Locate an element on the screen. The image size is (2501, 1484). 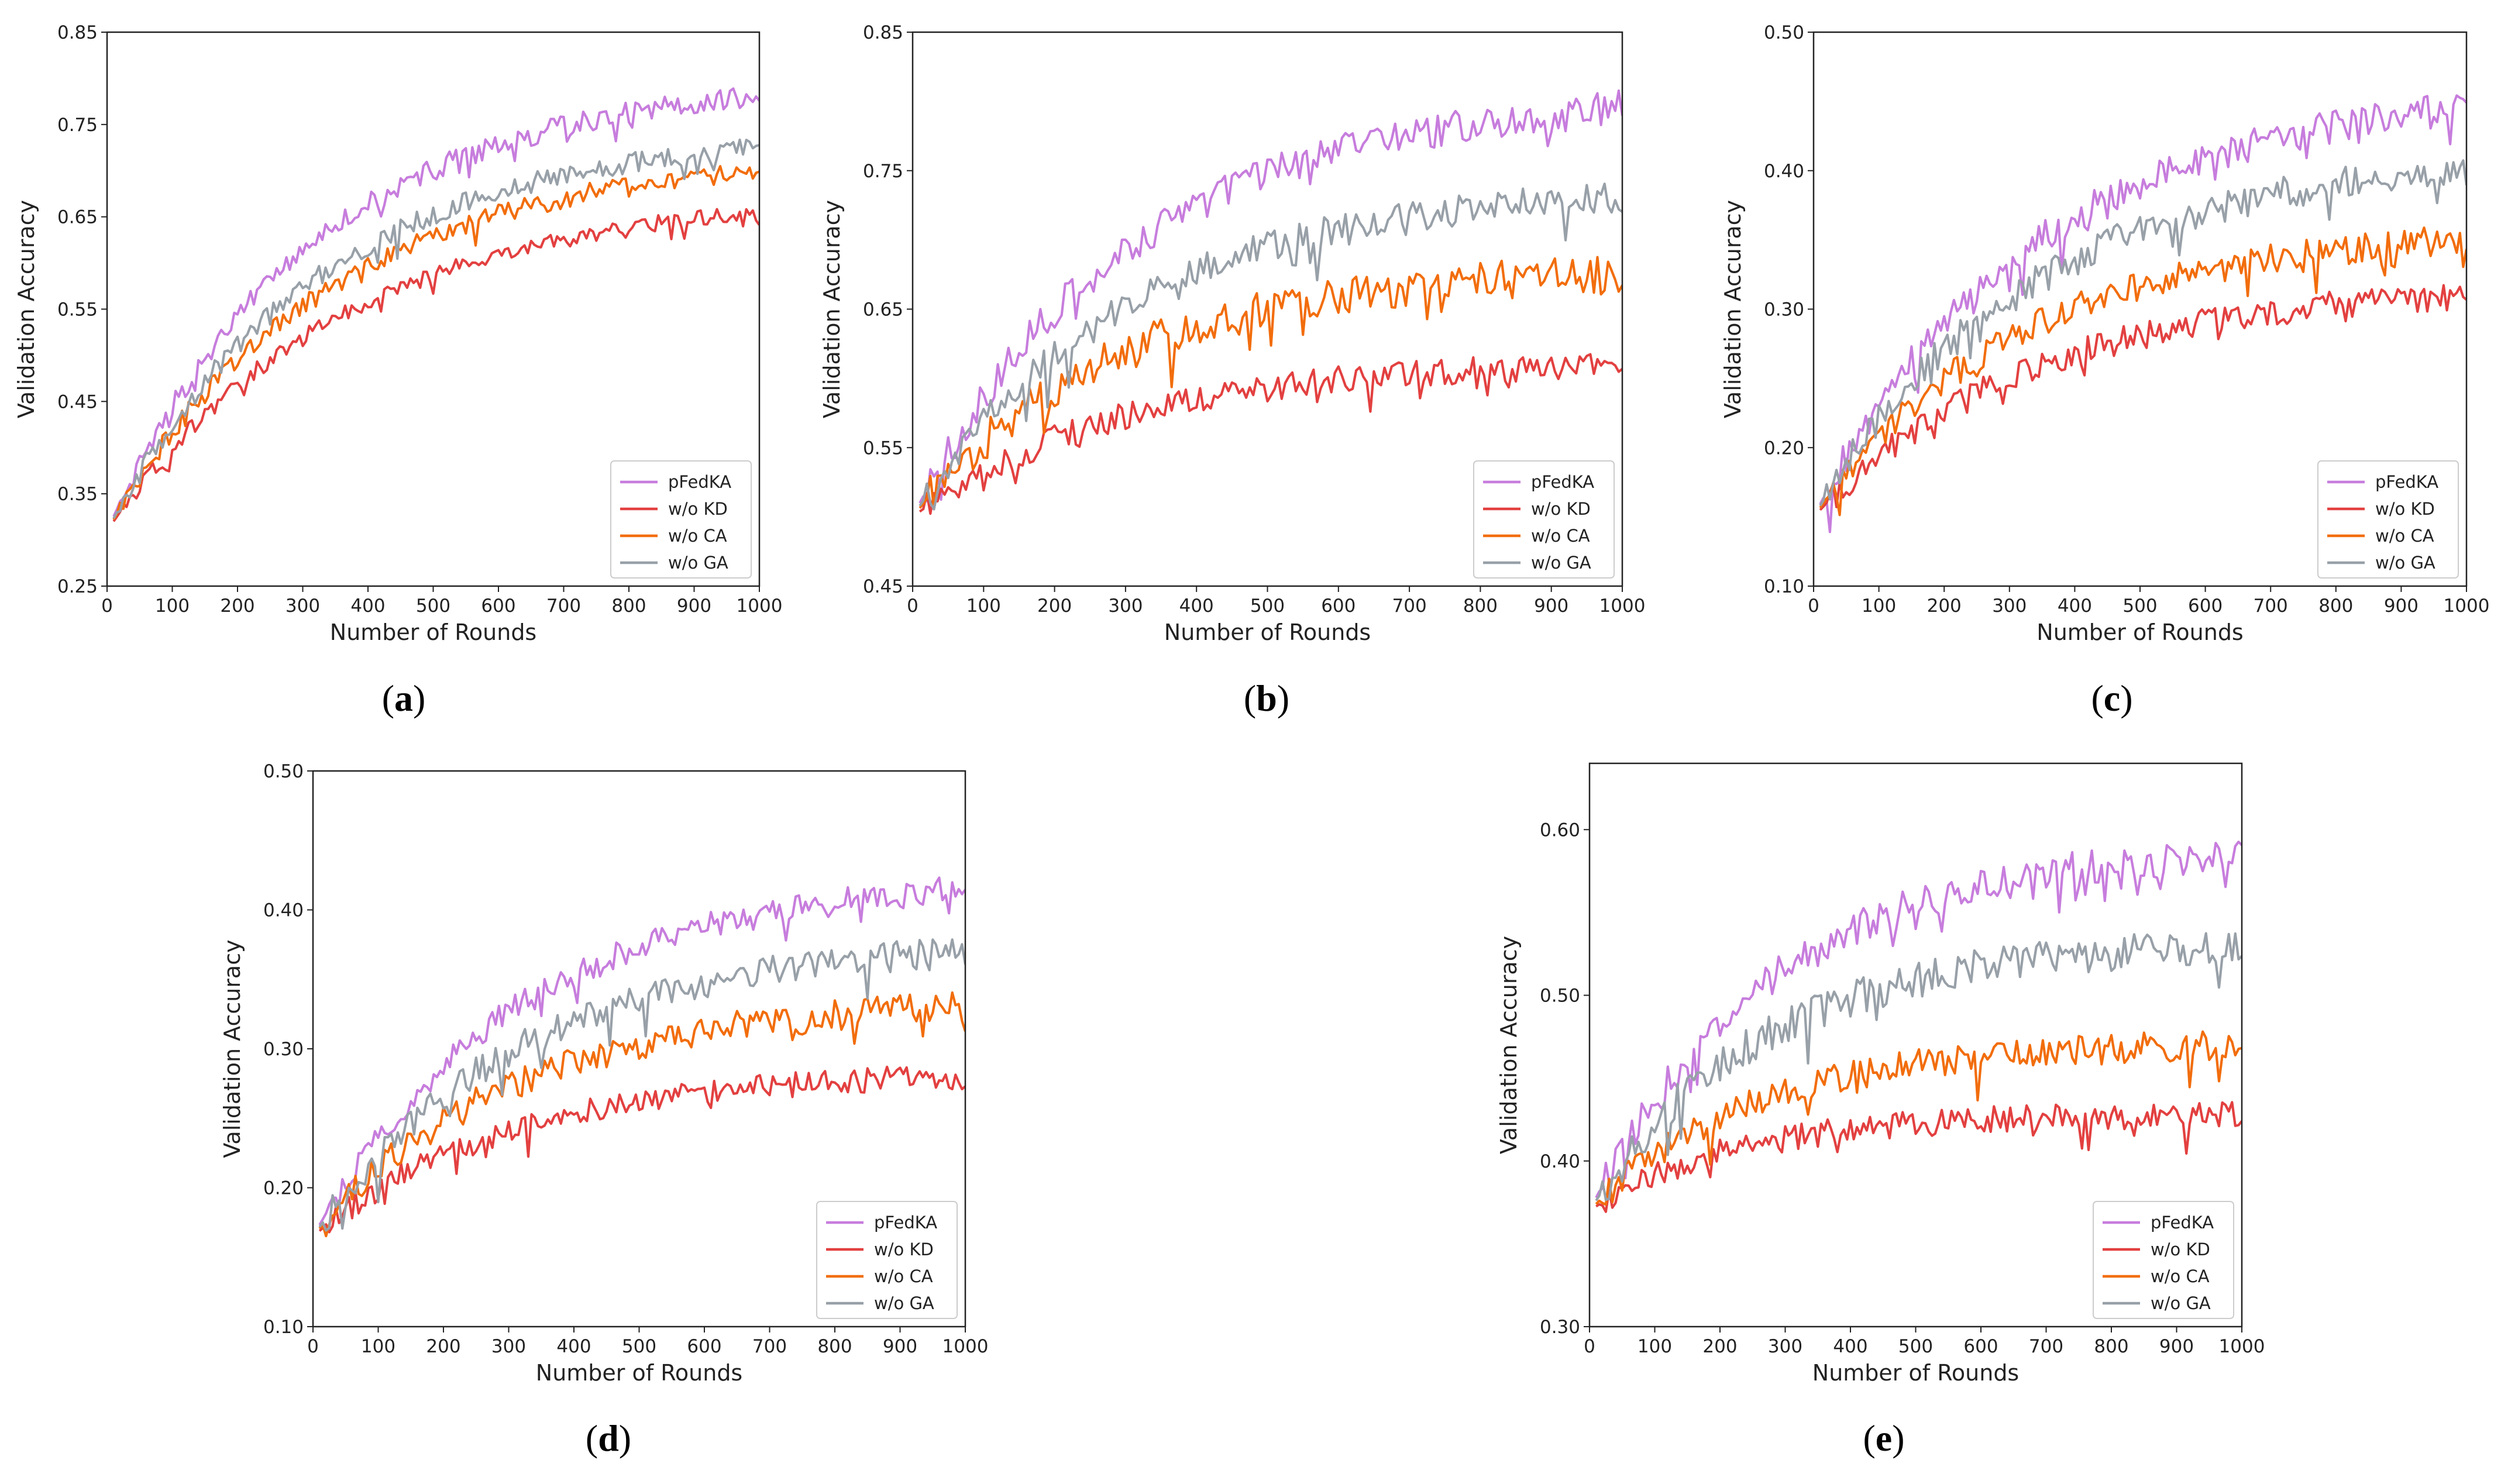
y-tick-label: 0.75 is located at coordinates (77, 126).